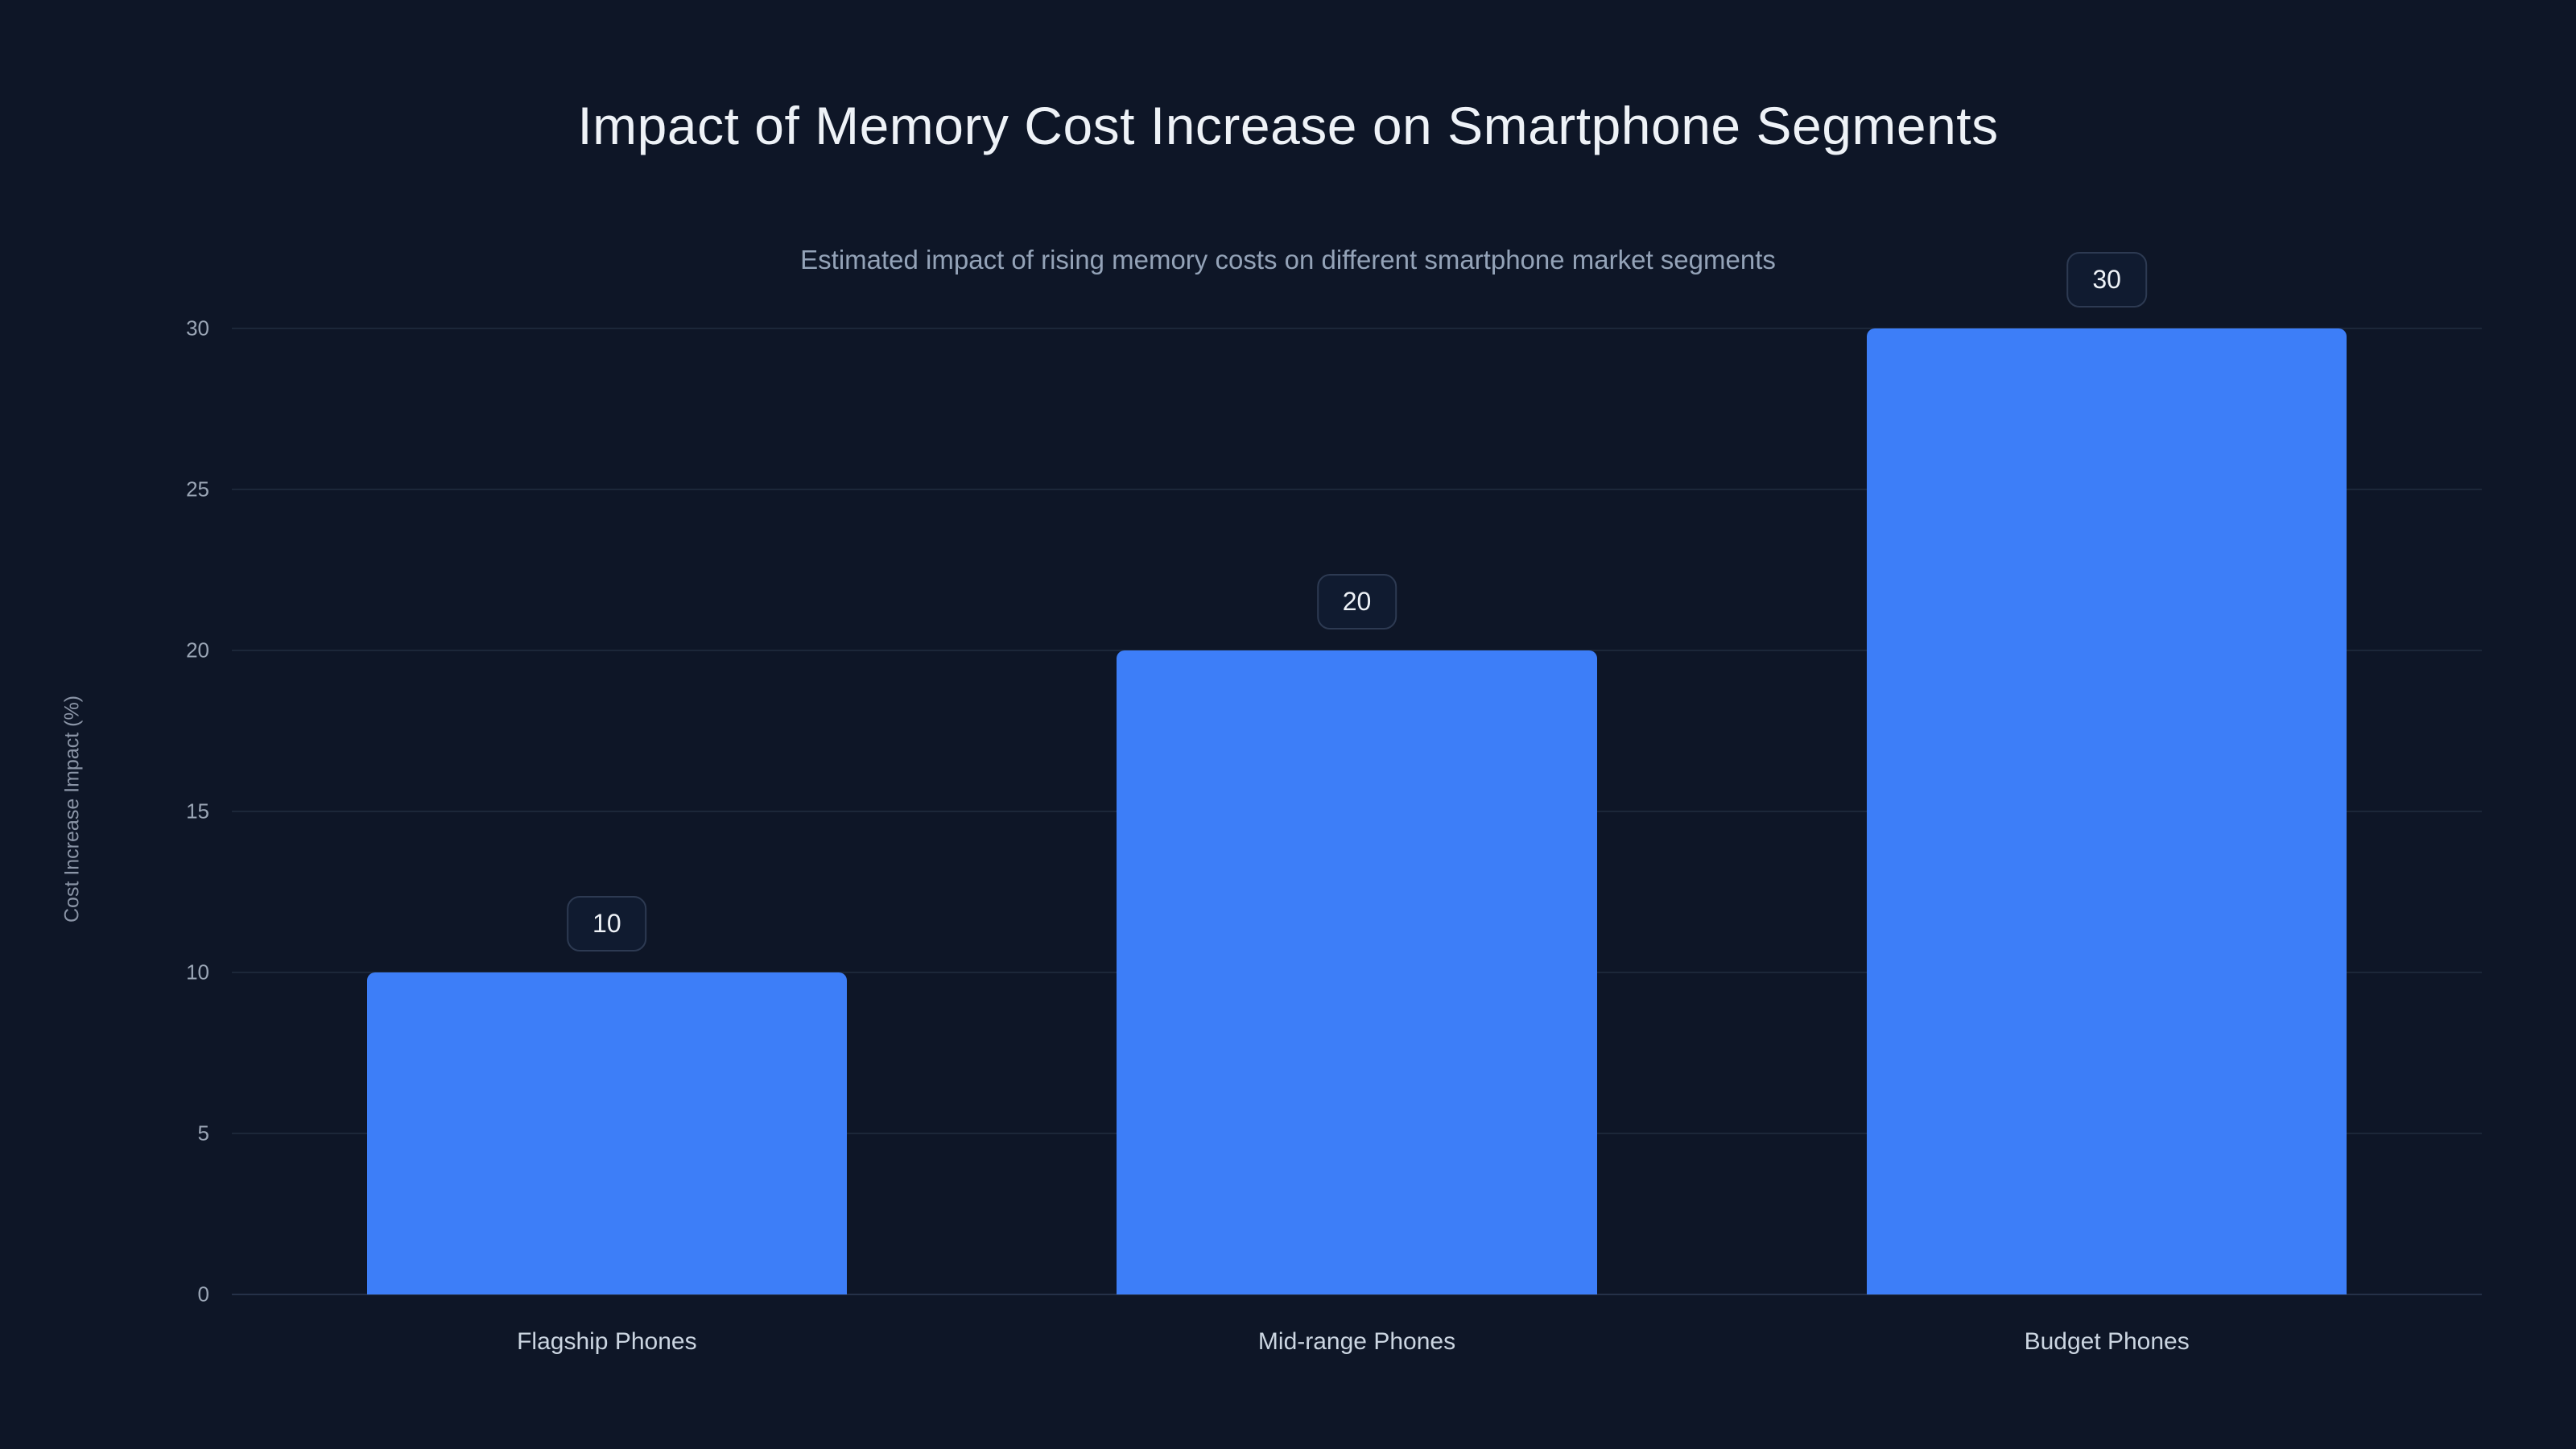  Describe the element at coordinates (197, 650) in the screenshot. I see `y-tick-label: 20` at that location.